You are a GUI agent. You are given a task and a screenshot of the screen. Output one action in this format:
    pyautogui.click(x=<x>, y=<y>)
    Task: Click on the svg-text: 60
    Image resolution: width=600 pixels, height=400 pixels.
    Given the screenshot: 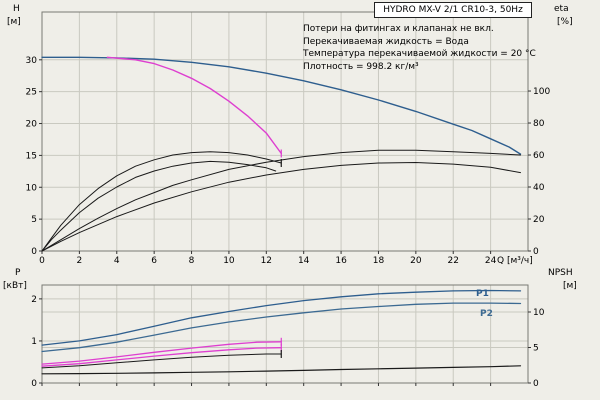 What is the action you would take?
    pyautogui.click(x=539, y=156)
    